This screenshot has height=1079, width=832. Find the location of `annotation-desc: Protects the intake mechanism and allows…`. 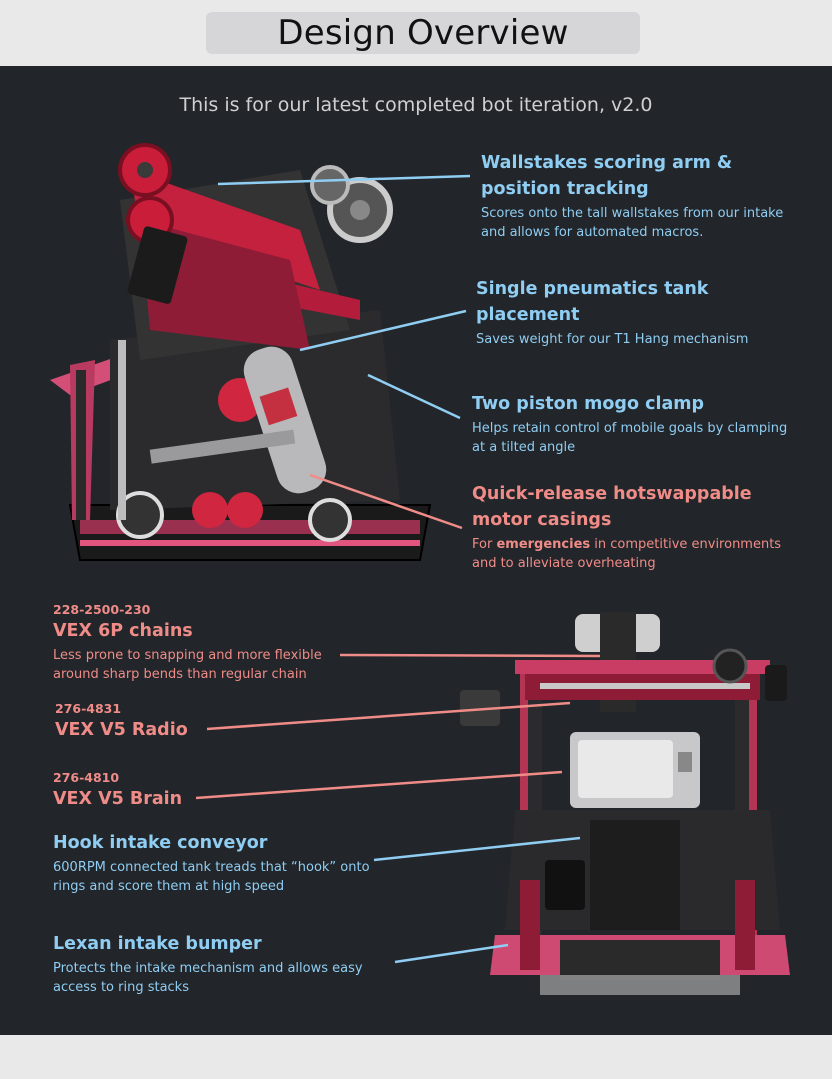

annotation-desc: Protects the intake mechanism and allows… is located at coordinates (208, 978).